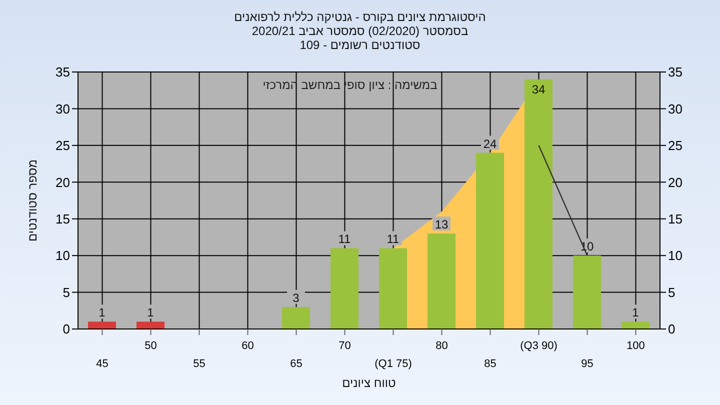 Image resolution: width=720 pixels, height=405 pixels. I want to click on y2-tick-label: 15, so click(675, 218).